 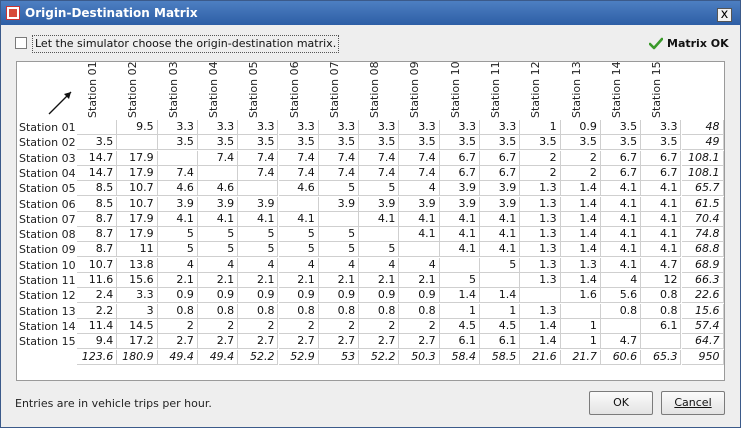 What do you see at coordinates (137, 235) in the screenshot?
I see `matrix-cell: 17.9` at bounding box center [137, 235].